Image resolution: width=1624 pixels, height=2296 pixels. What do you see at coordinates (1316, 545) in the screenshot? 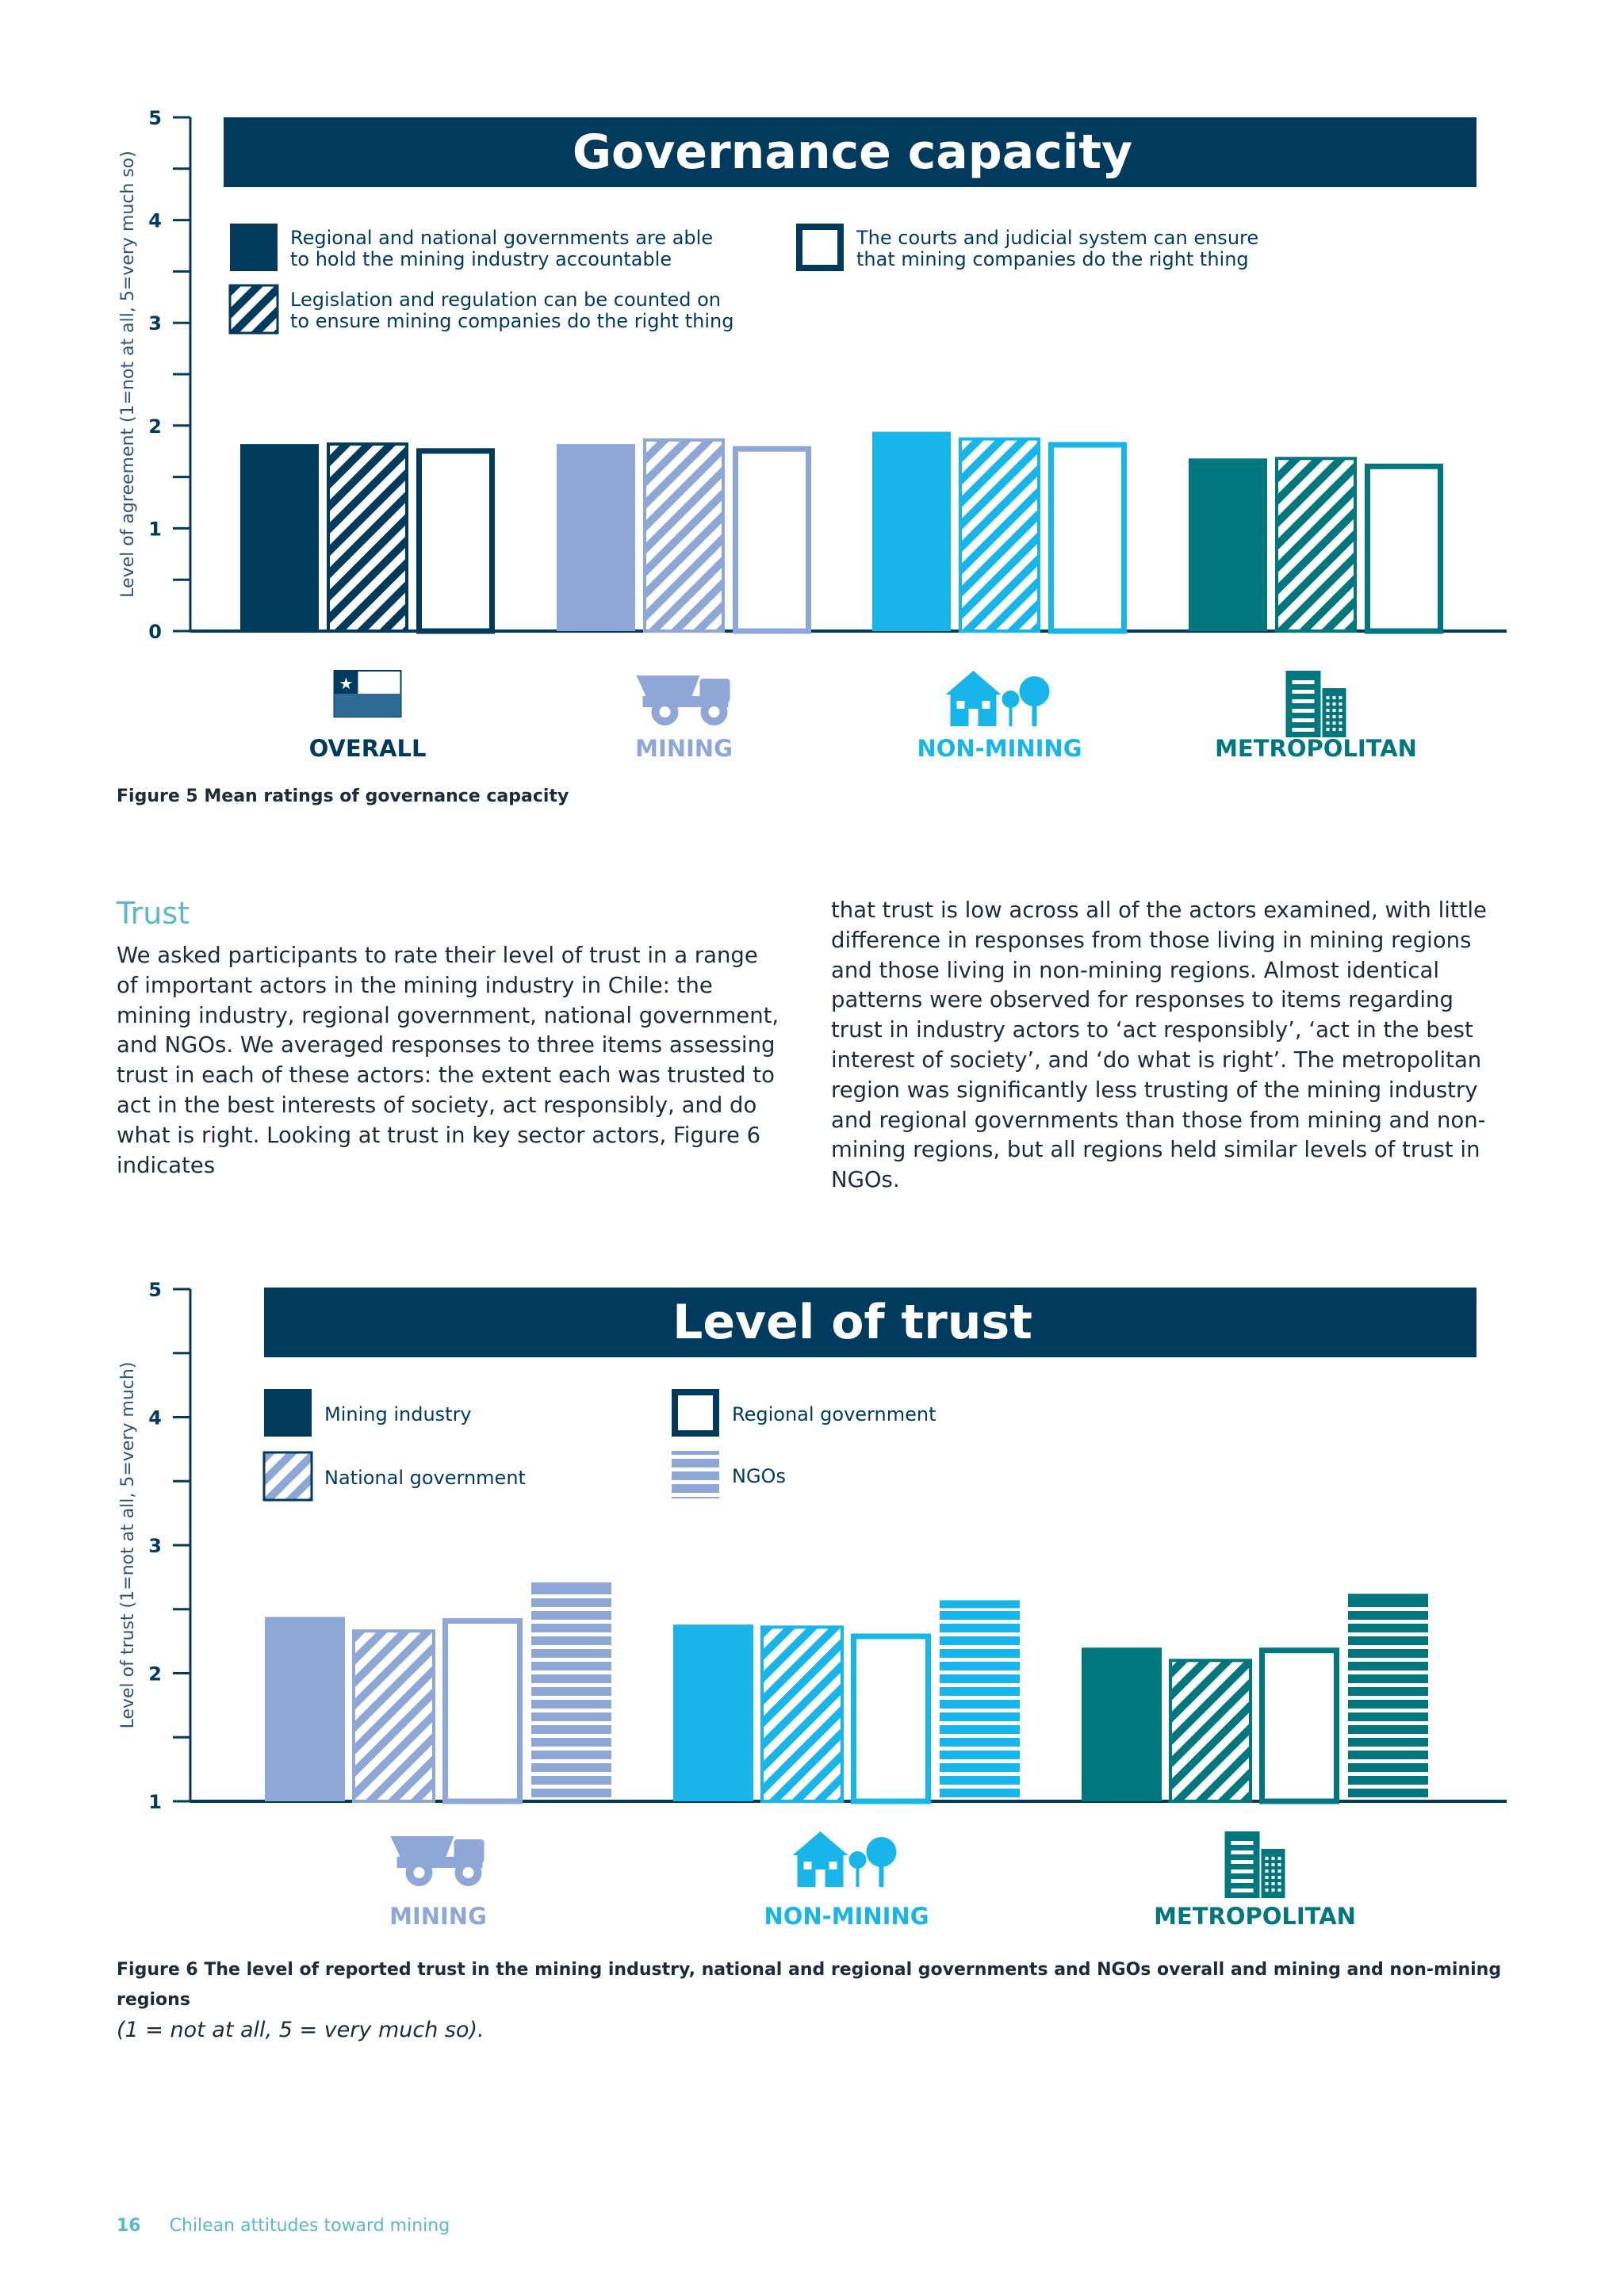
I see `bar-metropolitan-legislation-and-regulati` at bounding box center [1316, 545].